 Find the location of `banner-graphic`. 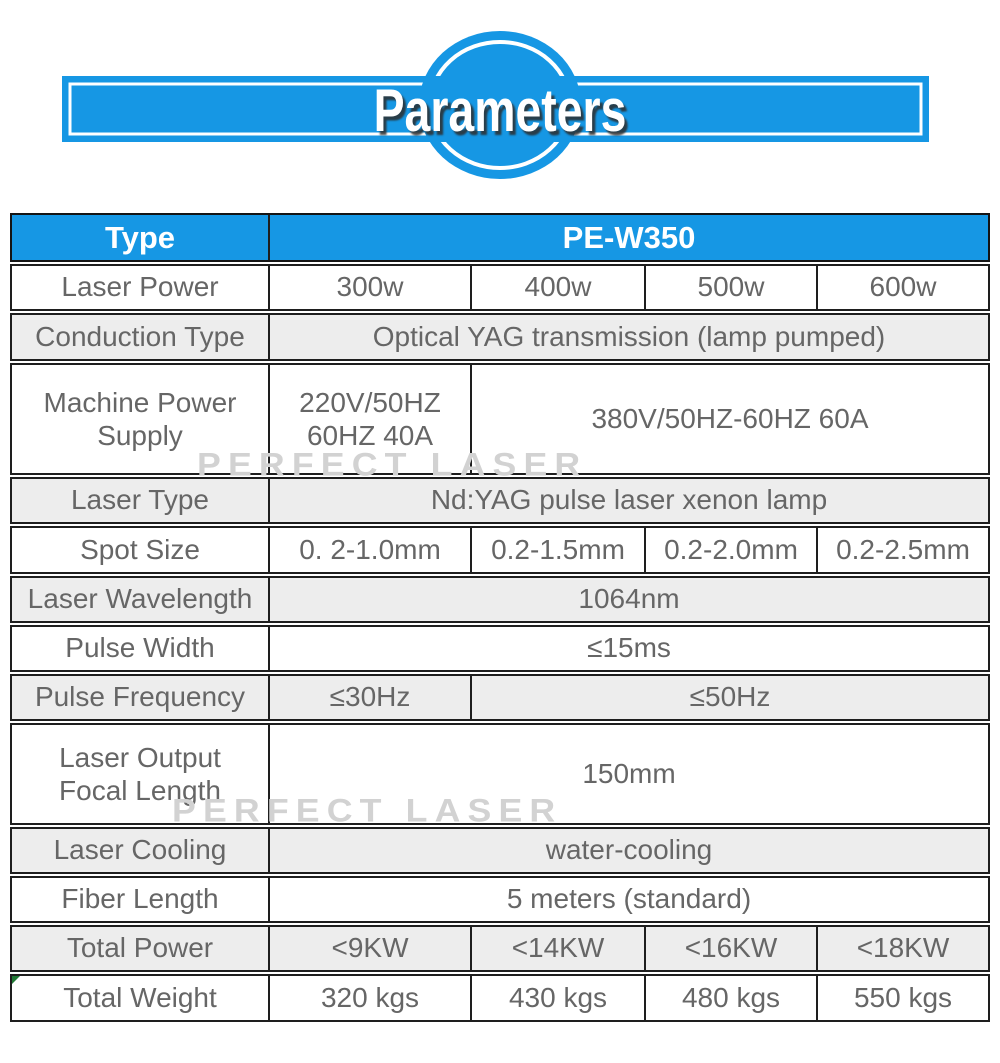

banner-graphic is located at coordinates (495, 105).